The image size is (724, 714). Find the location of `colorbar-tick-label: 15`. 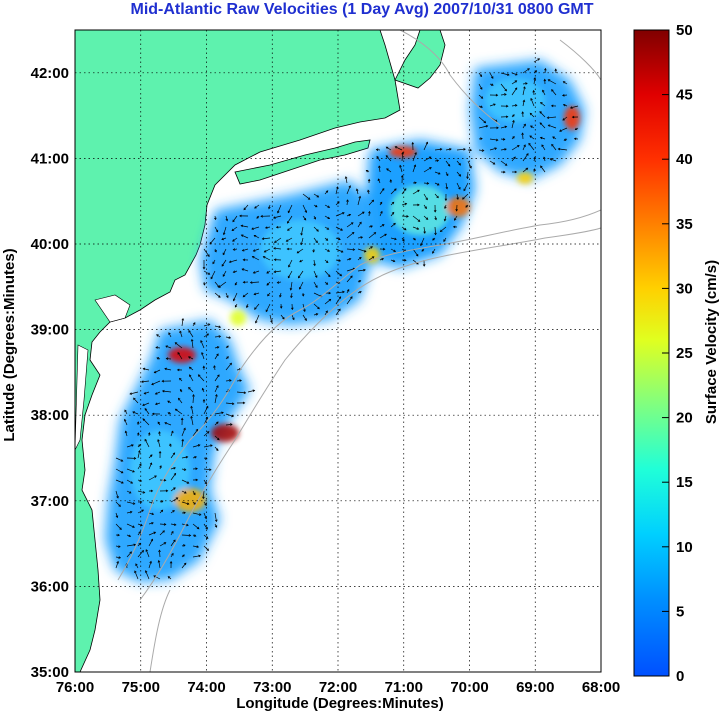

colorbar-tick-label: 15 is located at coordinates (684, 482).